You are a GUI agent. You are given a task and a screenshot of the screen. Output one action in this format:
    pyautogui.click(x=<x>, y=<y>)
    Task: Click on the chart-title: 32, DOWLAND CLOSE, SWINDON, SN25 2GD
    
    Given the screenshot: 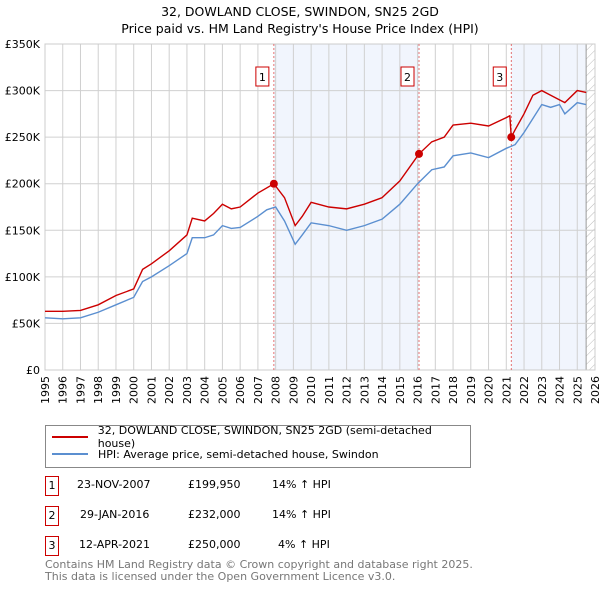 What is the action you would take?
    pyautogui.click(x=300, y=11)
    